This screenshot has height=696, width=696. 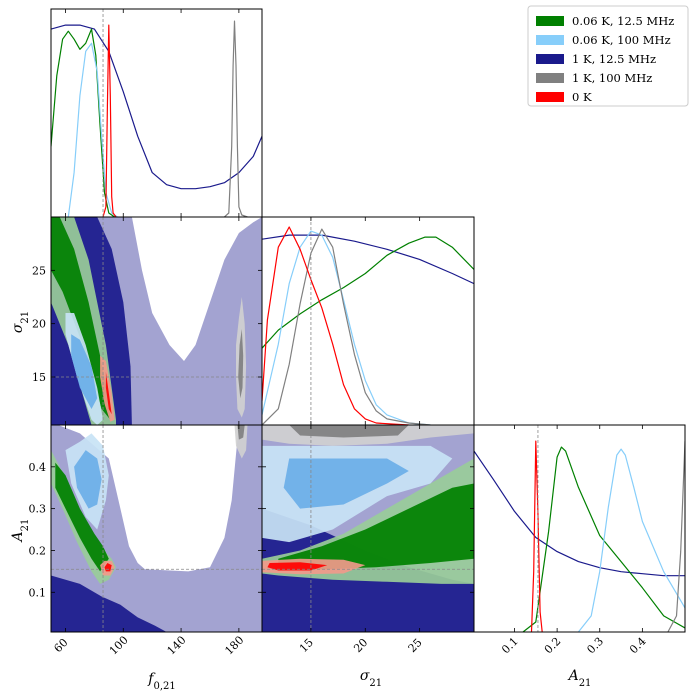 I want to click on legend-swatch-r, so click(x=550, y=97).